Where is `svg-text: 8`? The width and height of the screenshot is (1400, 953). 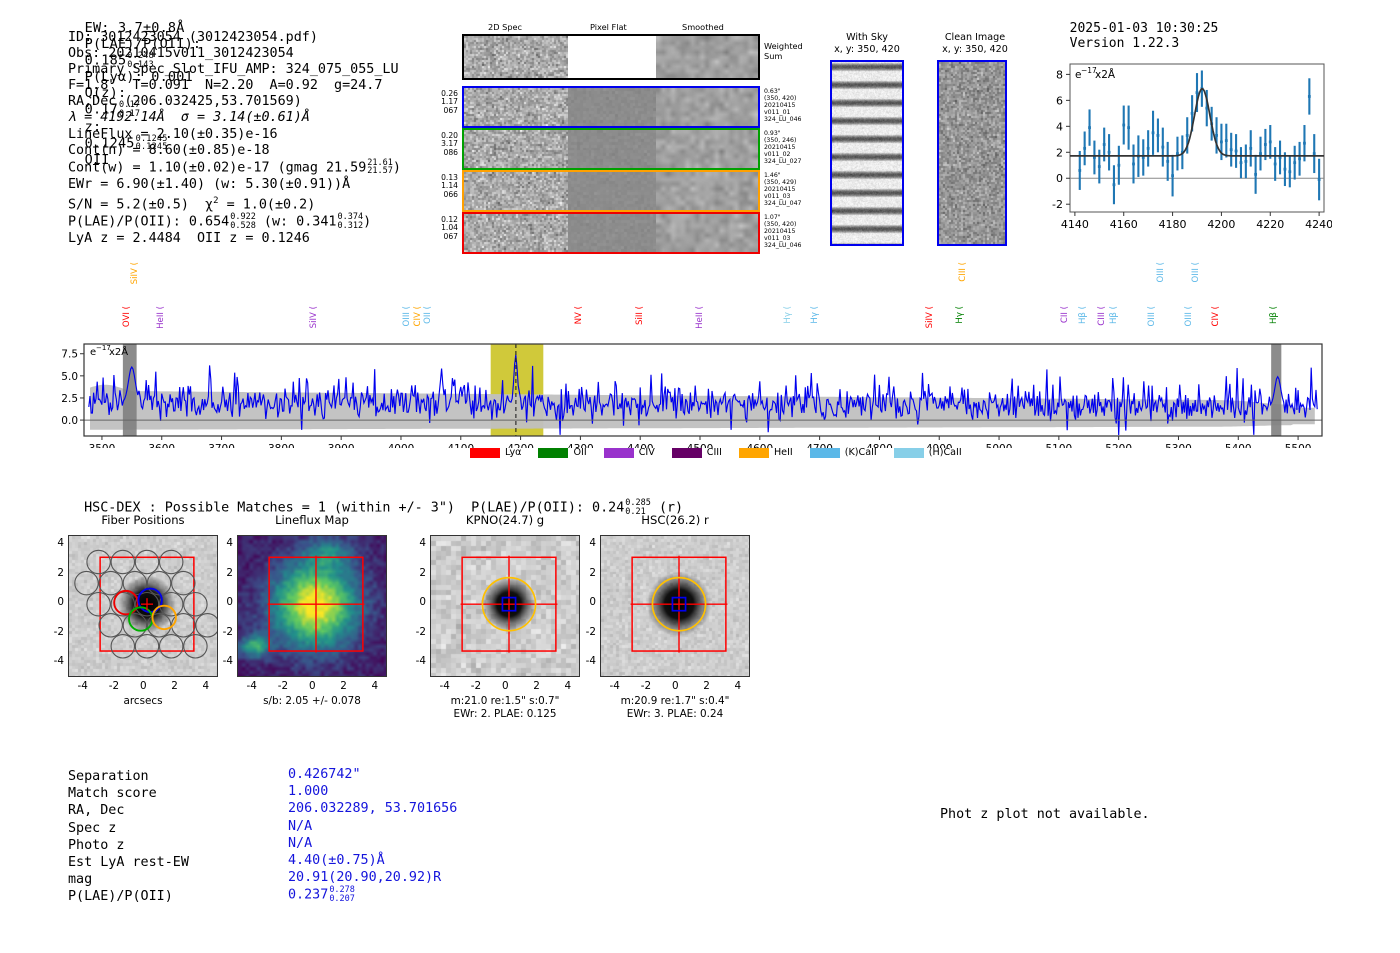
svg-text: 8 is located at coordinates (1059, 74).